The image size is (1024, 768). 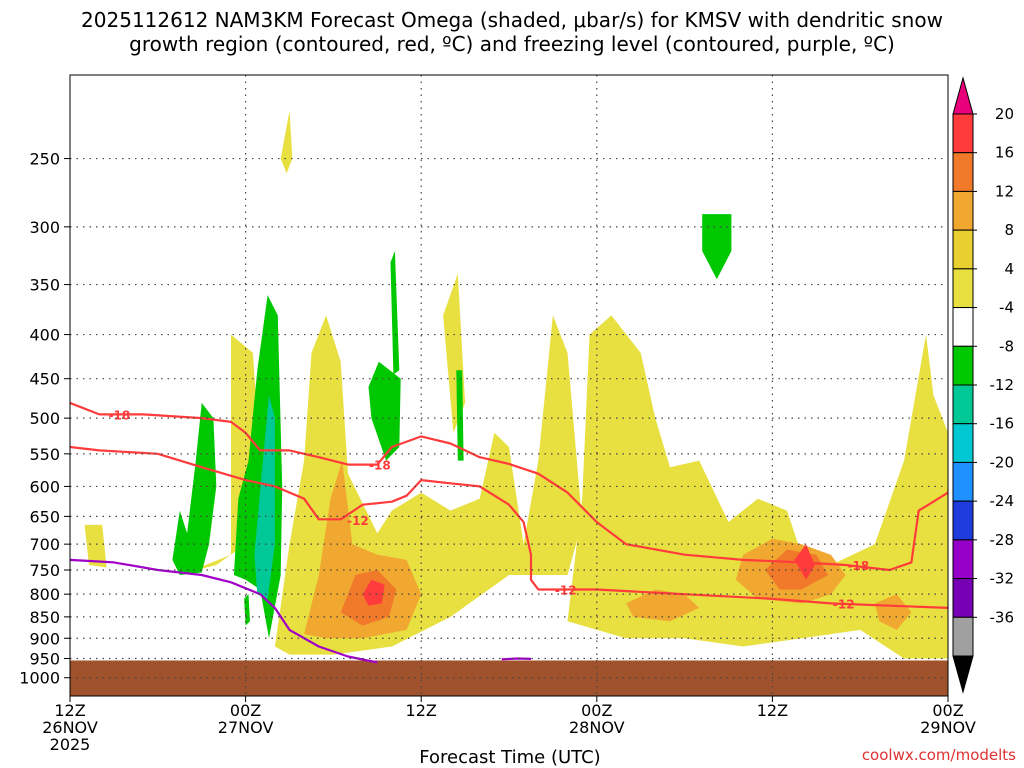 What do you see at coordinates (70, 727) in the screenshot?
I see `x-tick-label-0-1: 26NOV` at bounding box center [70, 727].